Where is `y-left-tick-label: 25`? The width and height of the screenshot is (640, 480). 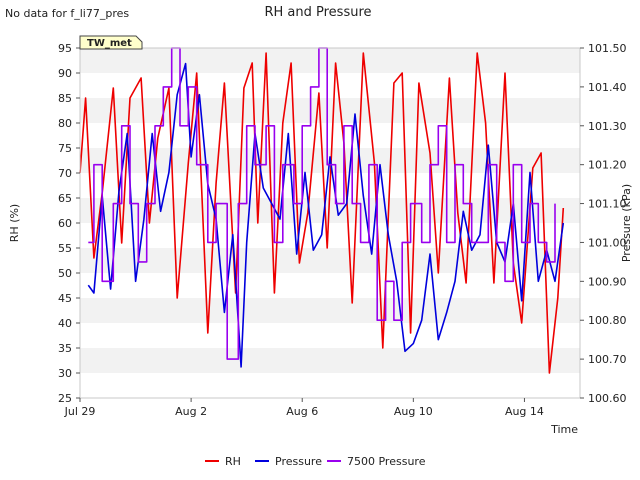
y-left-tick-label: 25 is located at coordinates (65, 398).